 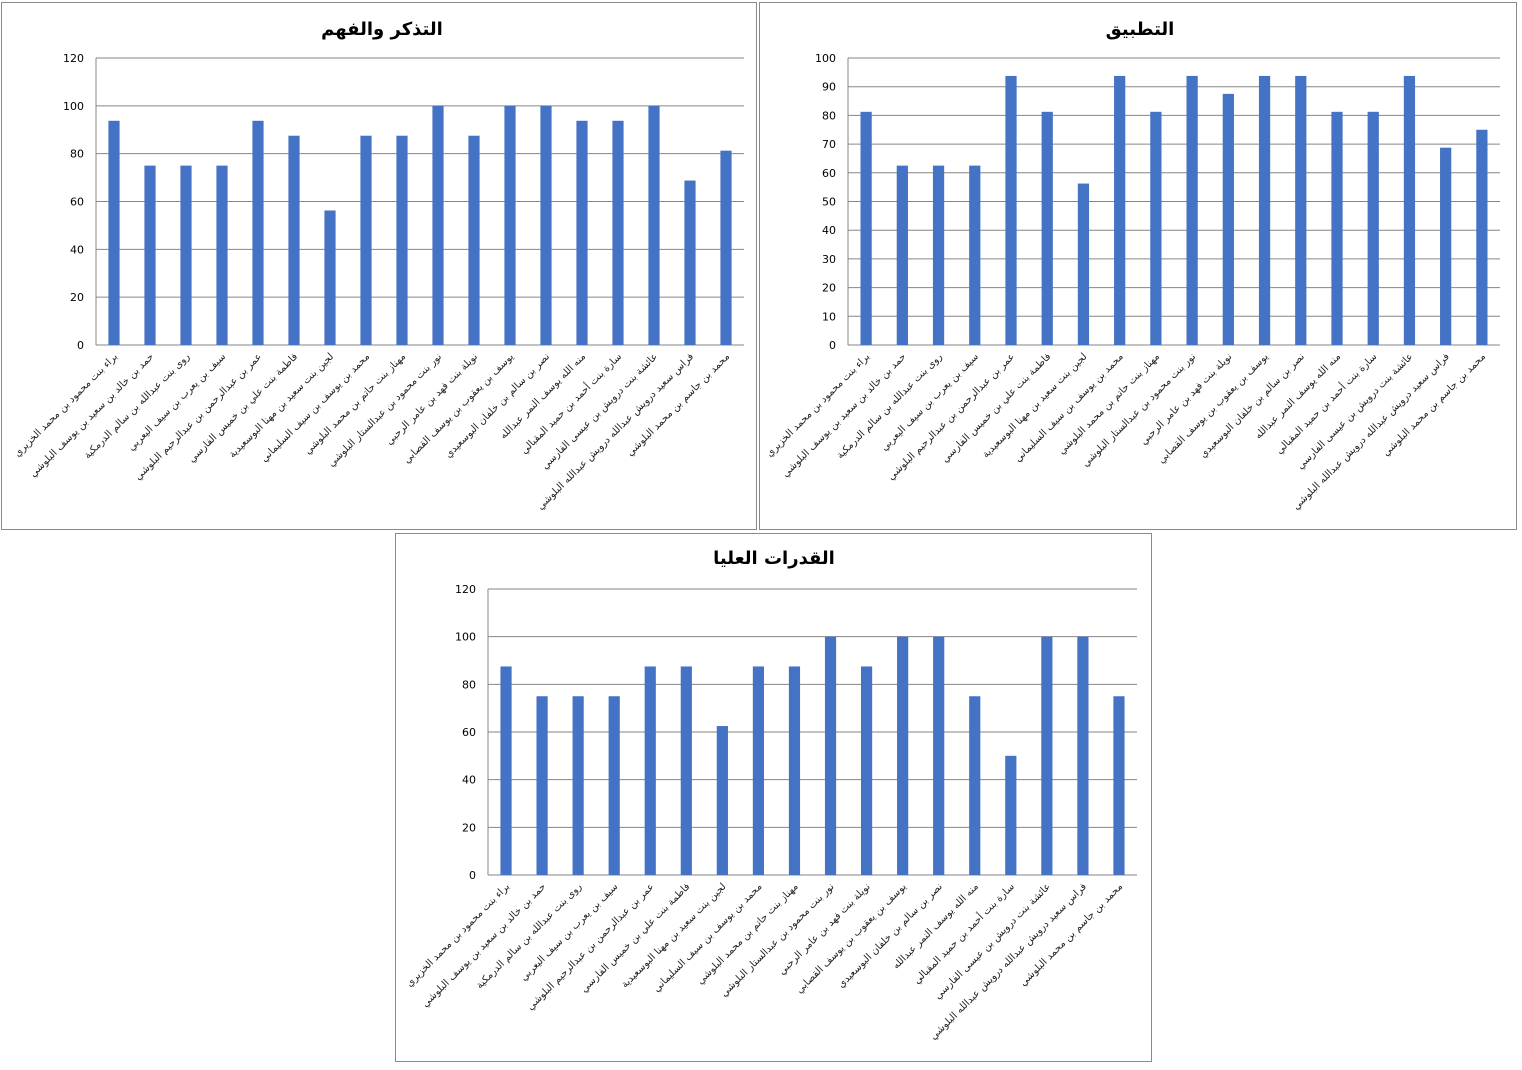 What do you see at coordinates (829, 316) in the screenshot?
I see `y-tick-label: 10` at bounding box center [829, 316].